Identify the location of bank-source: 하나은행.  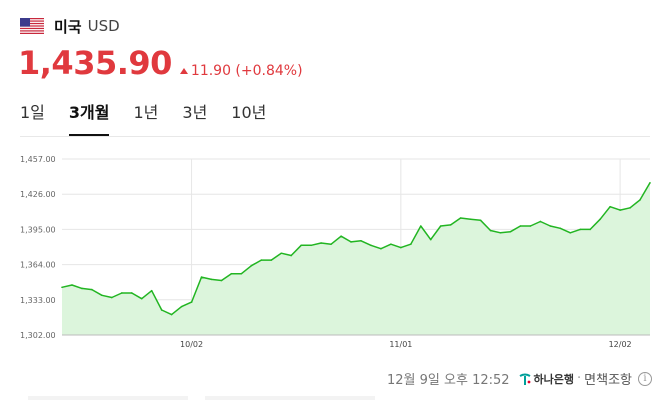
(546, 379).